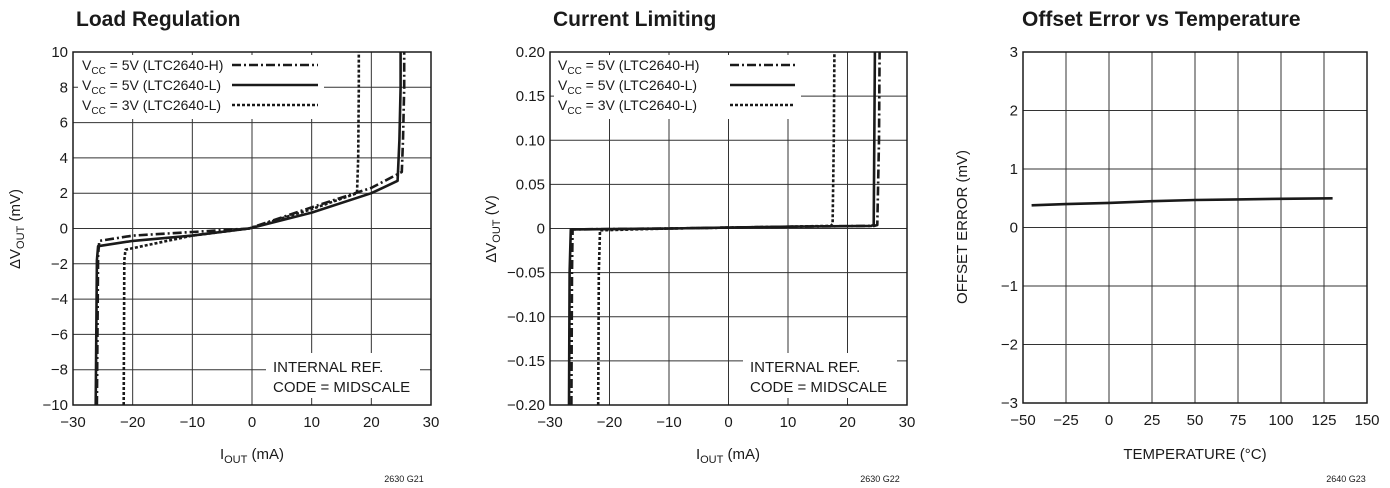  What do you see at coordinates (17, 229) in the screenshot?
I see `y-axis-label: ΔVOUT (mV)` at bounding box center [17, 229].